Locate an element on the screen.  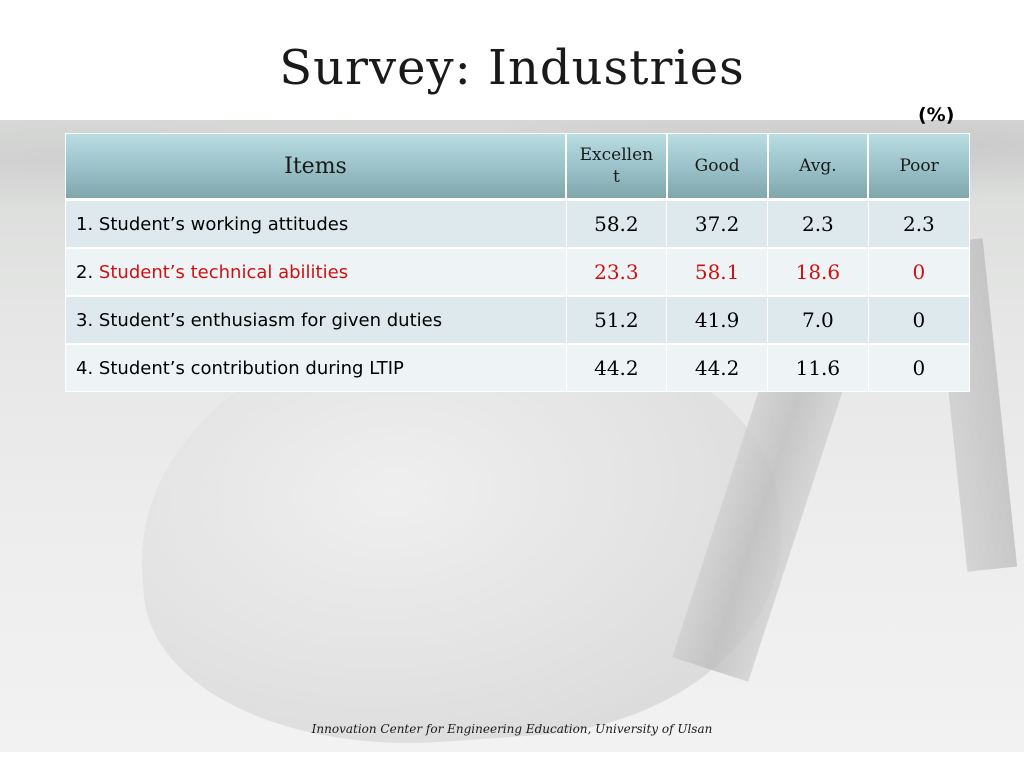
header-excellent: Excellent is located at coordinates (617, 167).